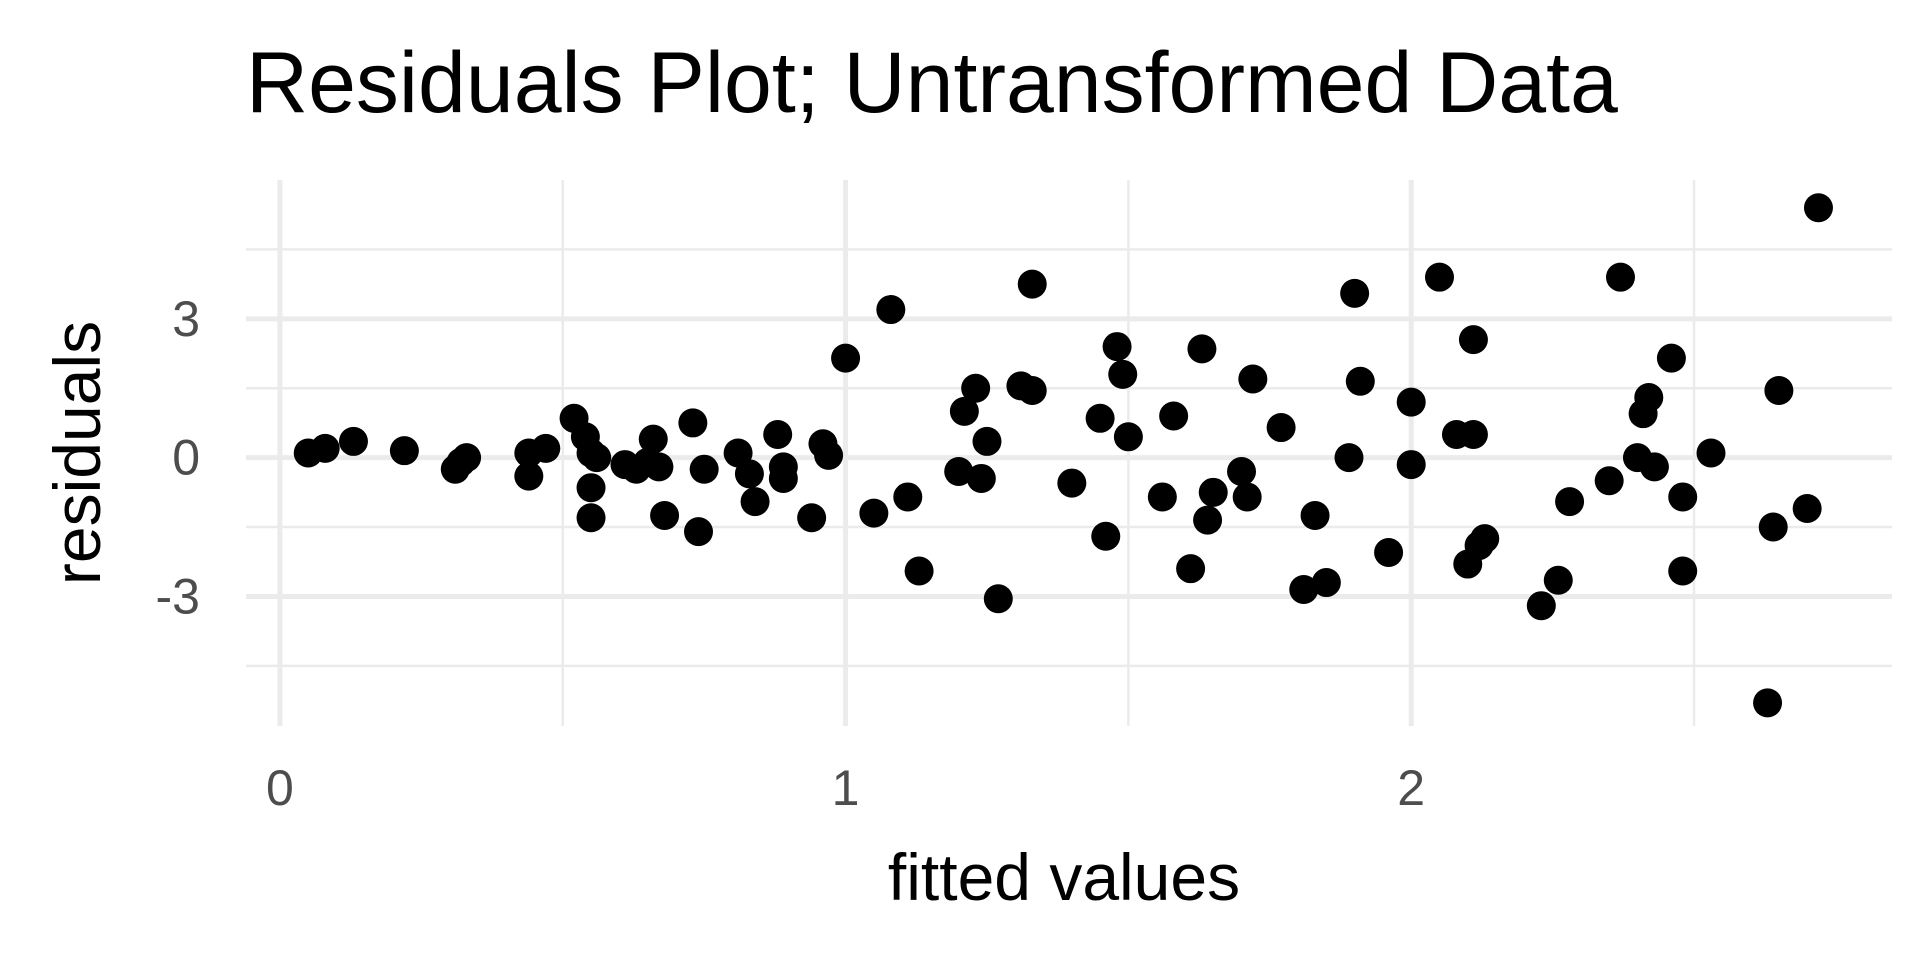 This screenshot has height=960, width=1920. Describe the element at coordinates (178, 596) in the screenshot. I see `y-tick-label: -3` at that location.